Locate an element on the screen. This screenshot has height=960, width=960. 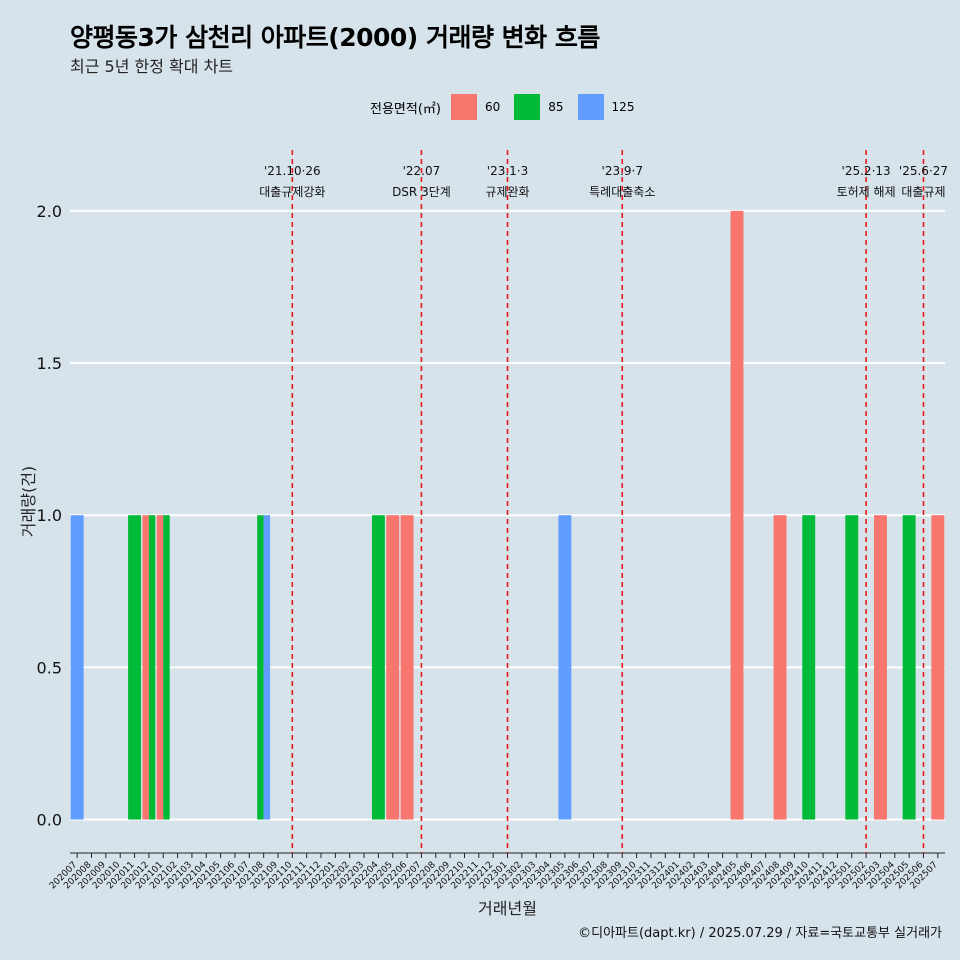
y-axis-title: 거래량(건) is located at coordinates (28, 501).